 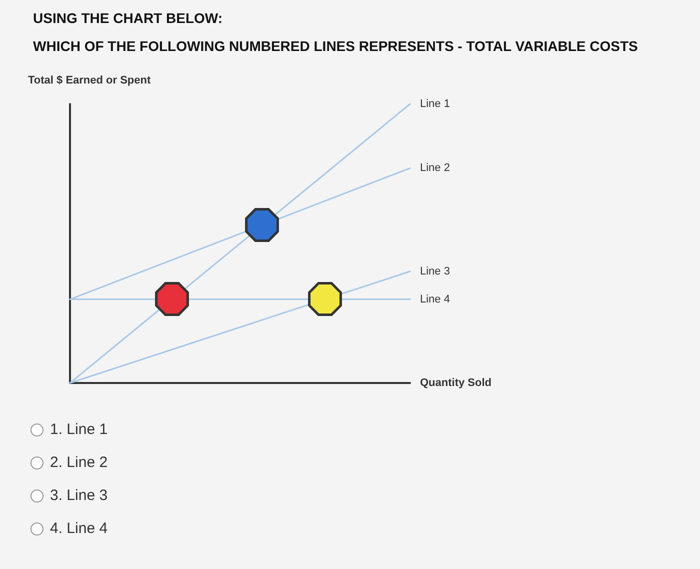 I want to click on chart-subtitle: WHICH OF THE FOLLOWING NUMBERED LINES REPRESENTS - TOTAL VARIABLE COSTS, so click(x=335, y=46).